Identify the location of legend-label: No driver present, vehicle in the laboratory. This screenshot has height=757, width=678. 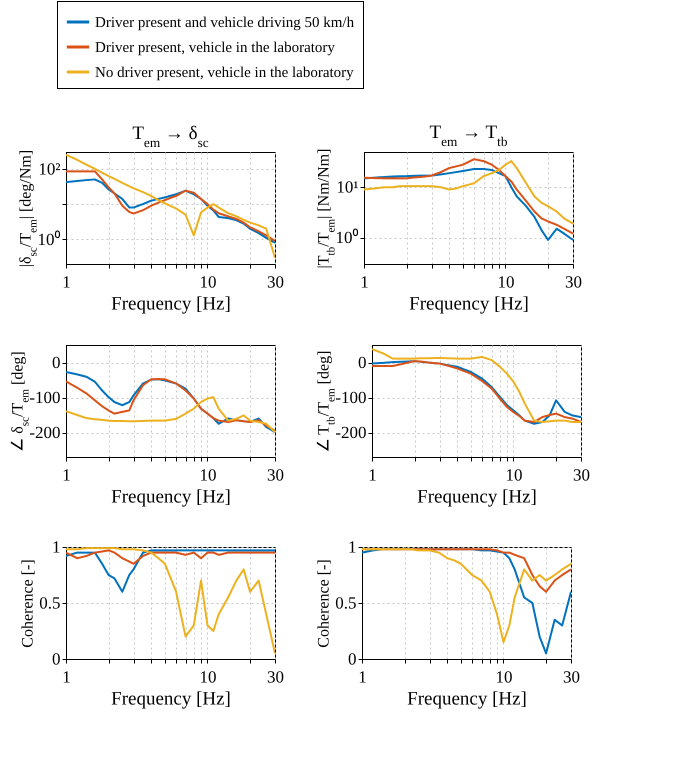
(224, 73).